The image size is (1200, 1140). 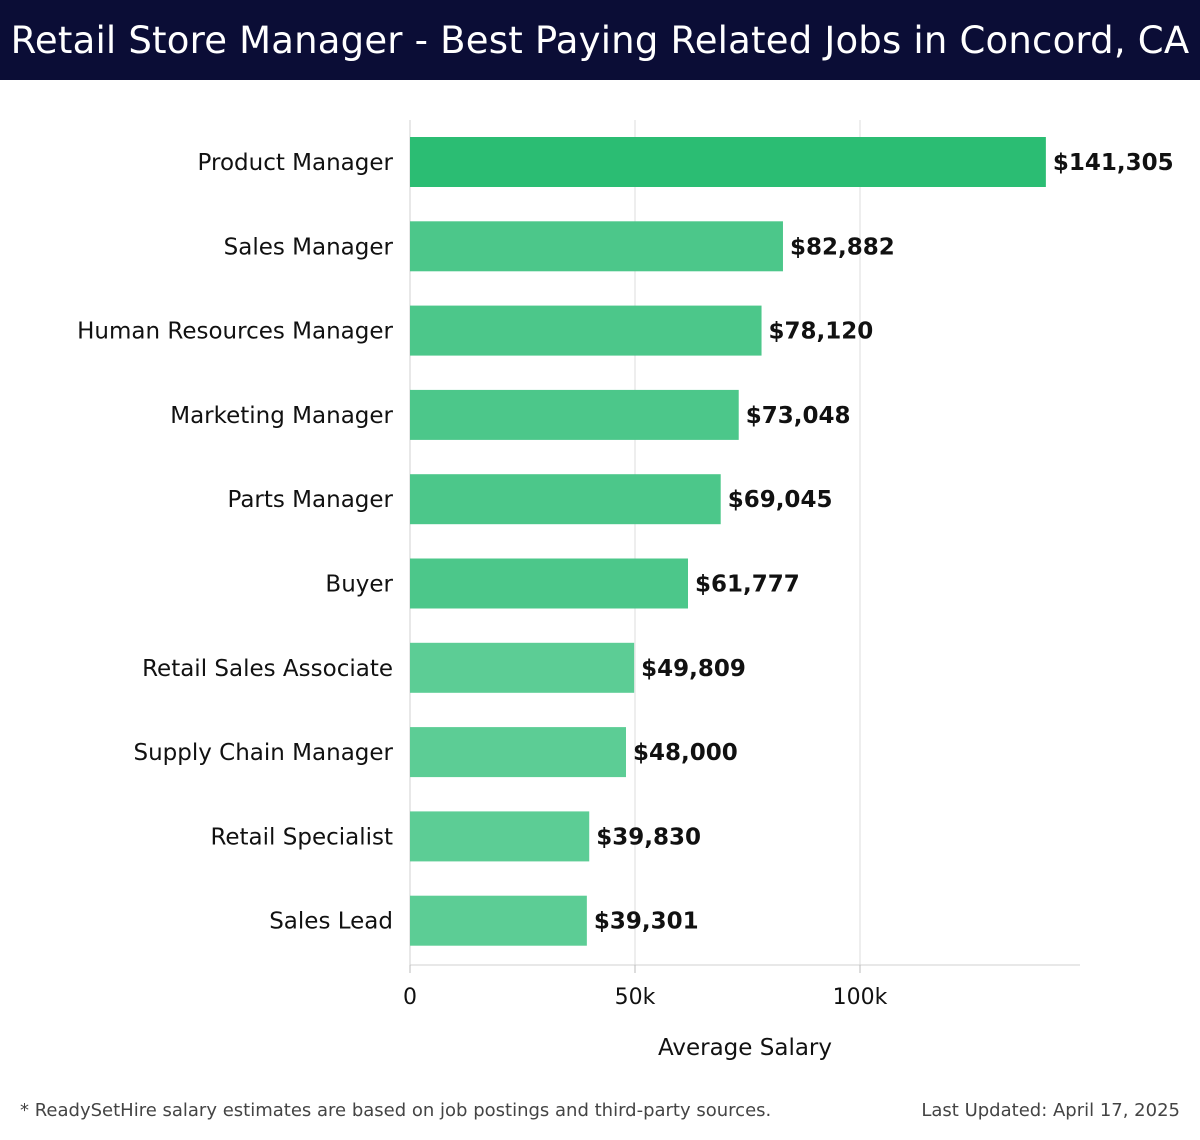 What do you see at coordinates (747, 585) in the screenshot?
I see `value-label: $61,777` at bounding box center [747, 585].